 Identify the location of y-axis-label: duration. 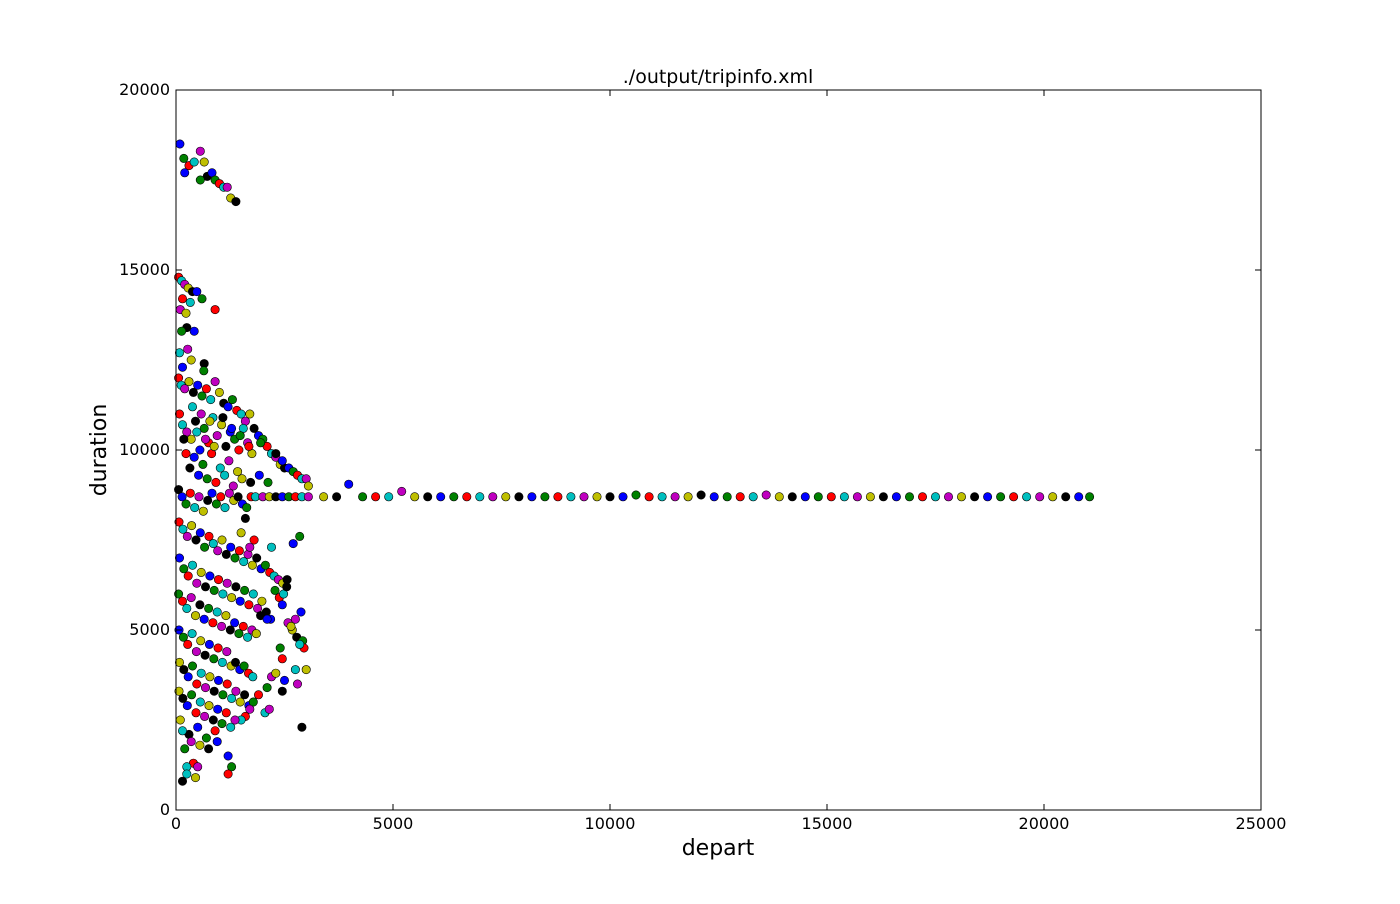
(99, 450).